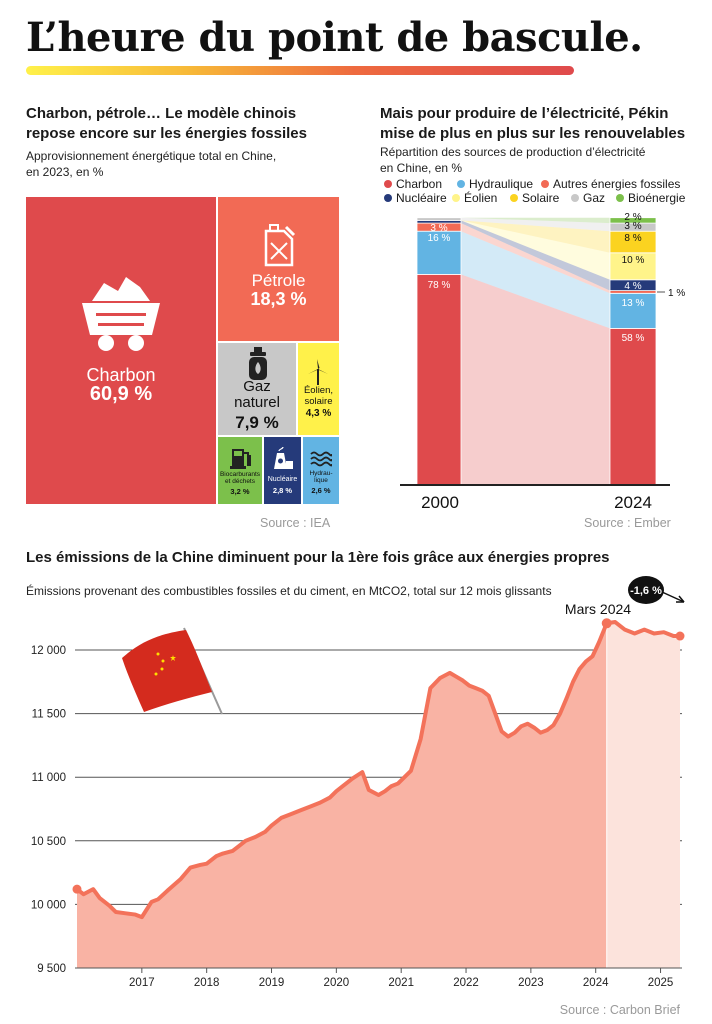 This screenshot has height=1024, width=712. I want to click on wind-solar-label-line2: solaire, so click(318, 401).